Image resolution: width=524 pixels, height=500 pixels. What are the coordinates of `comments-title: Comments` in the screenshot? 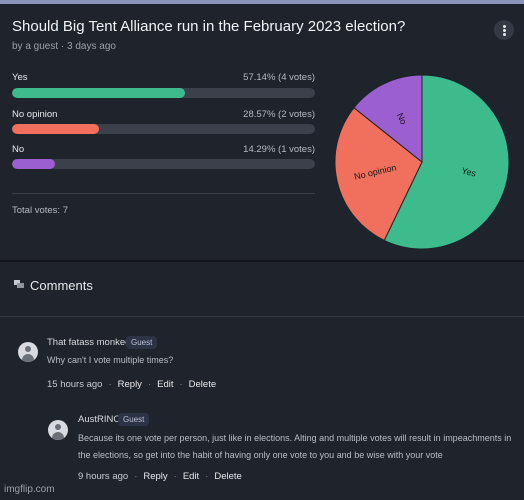 It's located at (61, 285).